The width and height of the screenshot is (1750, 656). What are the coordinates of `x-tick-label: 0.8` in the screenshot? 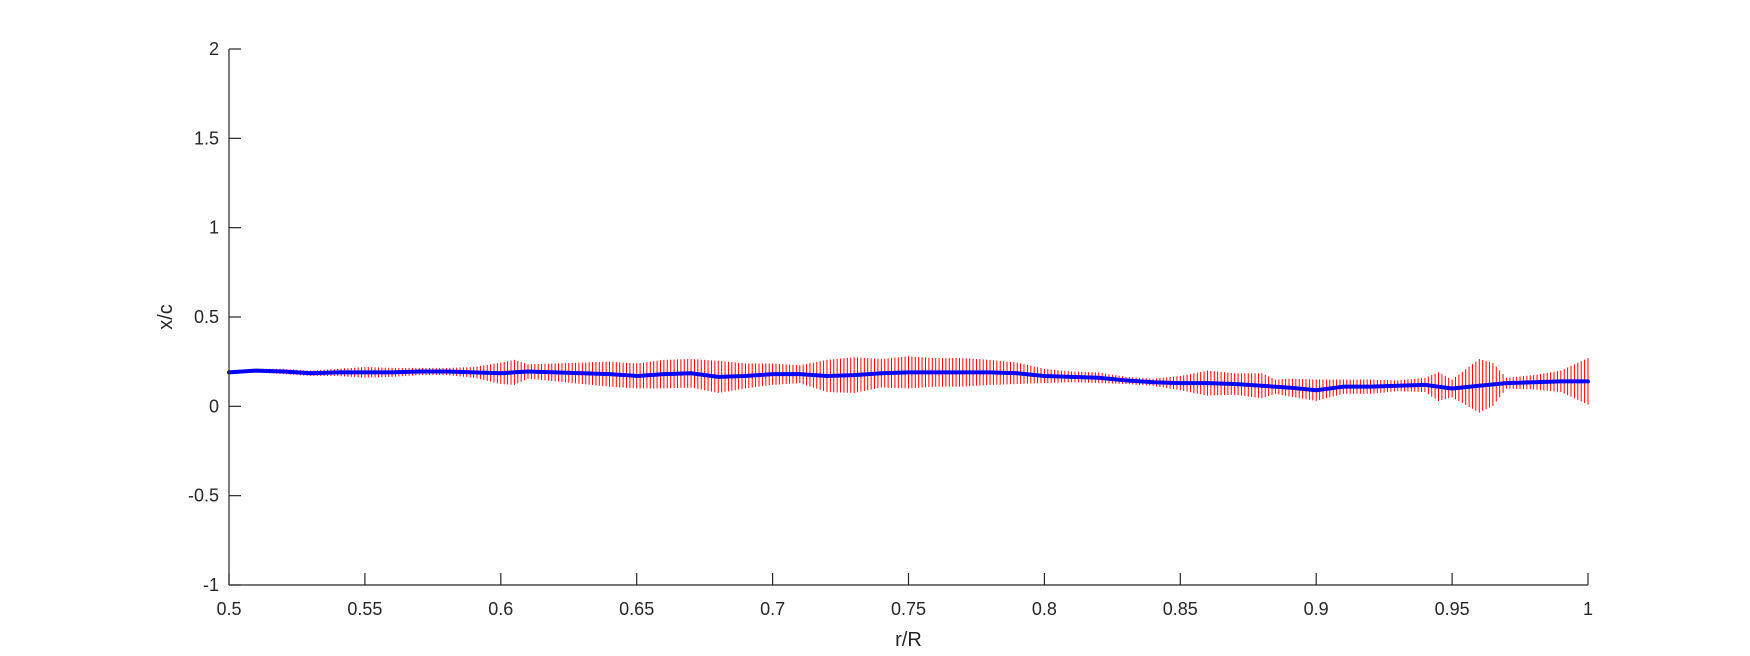 It's located at (1044, 609).